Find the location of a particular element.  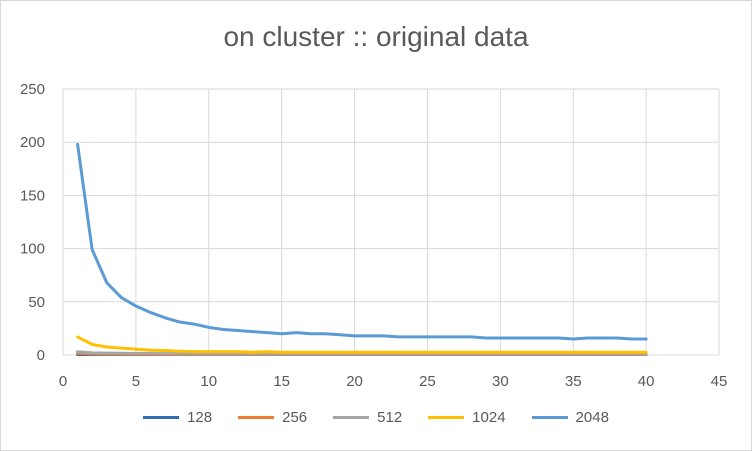

x-tick-label: 10 is located at coordinates (208, 381).